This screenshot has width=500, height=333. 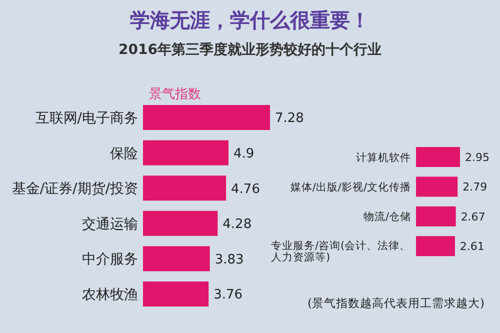 I want to click on text: (景气指数越高代表用工需求越大), so click(x=396, y=303).